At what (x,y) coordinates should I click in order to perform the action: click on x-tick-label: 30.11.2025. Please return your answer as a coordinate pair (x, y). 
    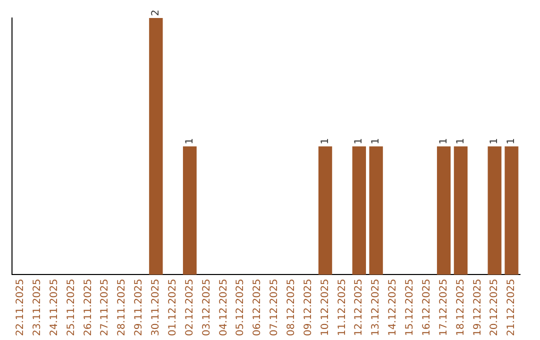
    Looking at the image, I should click on (156, 307).